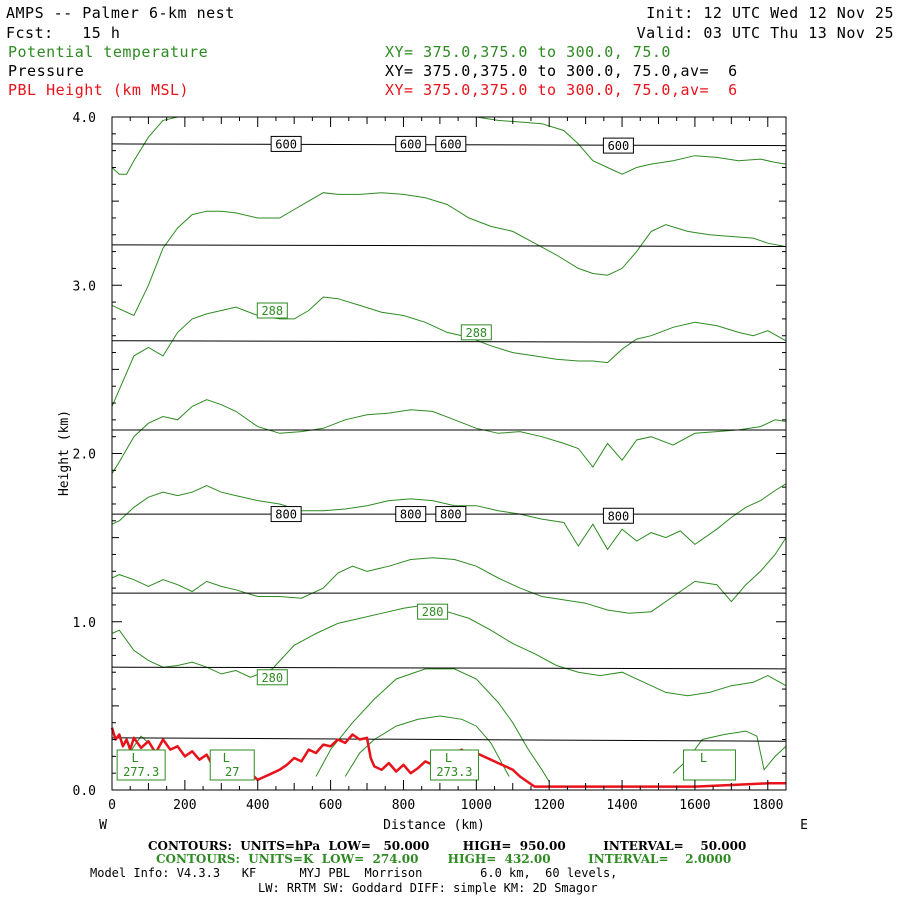 The height and width of the screenshot is (900, 900). I want to click on pbl-height-line, so click(448, 757).